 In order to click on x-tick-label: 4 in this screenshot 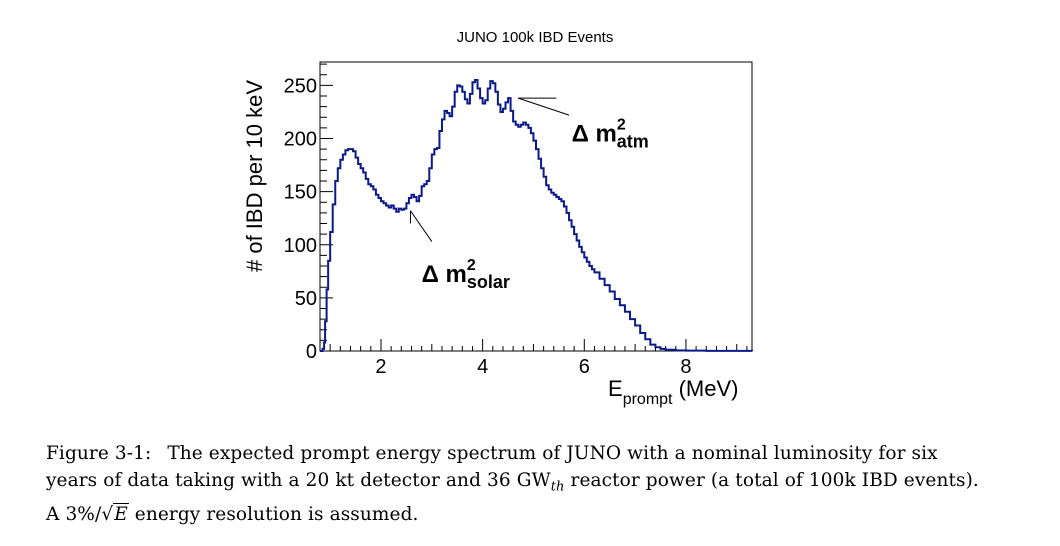, I will do `click(482, 367)`.